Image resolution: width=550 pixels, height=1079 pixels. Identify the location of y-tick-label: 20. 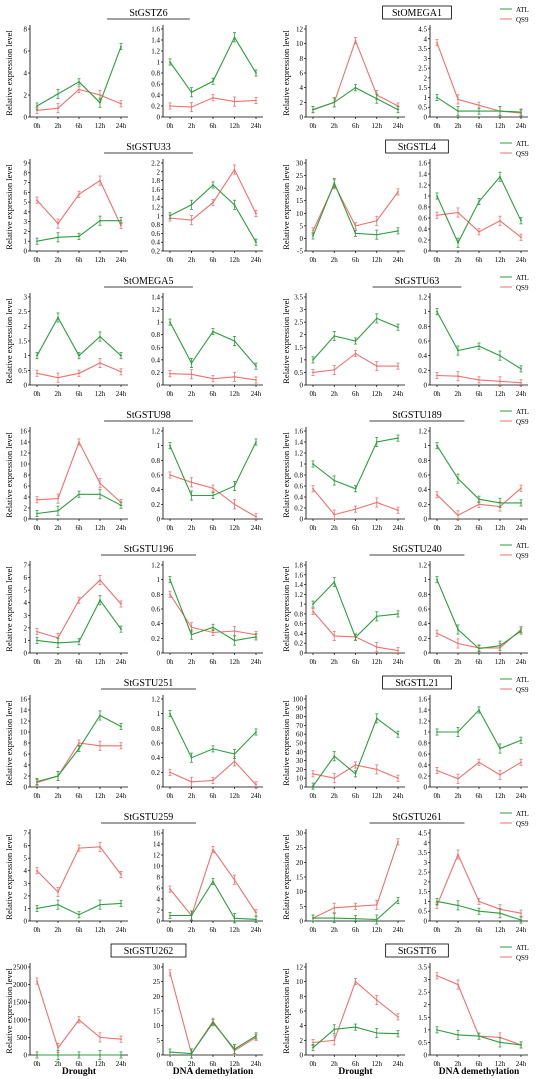
(157, 997).